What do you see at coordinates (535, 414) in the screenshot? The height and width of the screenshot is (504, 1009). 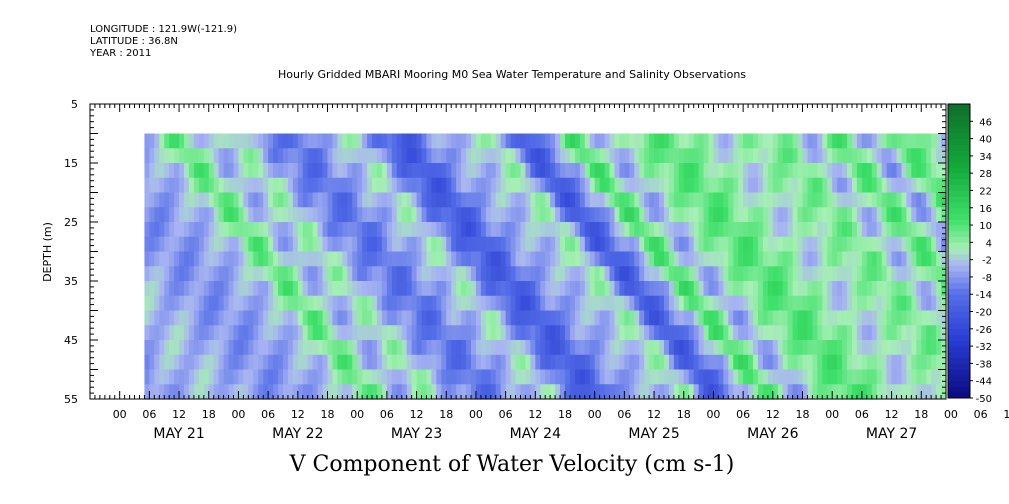 I see `x-tick-label: 12` at bounding box center [535, 414].